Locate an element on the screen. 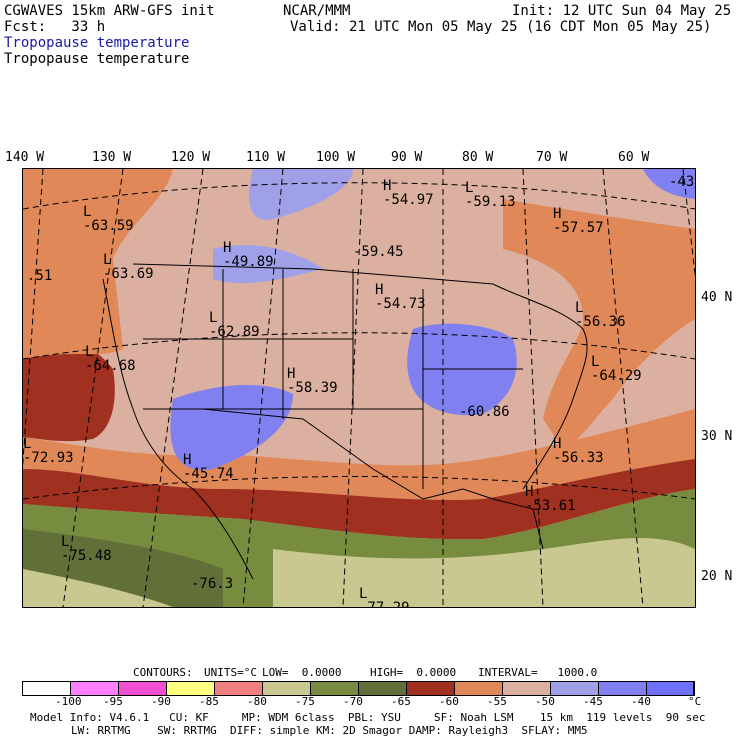  center-76-3: -76.3 is located at coordinates (212, 584).